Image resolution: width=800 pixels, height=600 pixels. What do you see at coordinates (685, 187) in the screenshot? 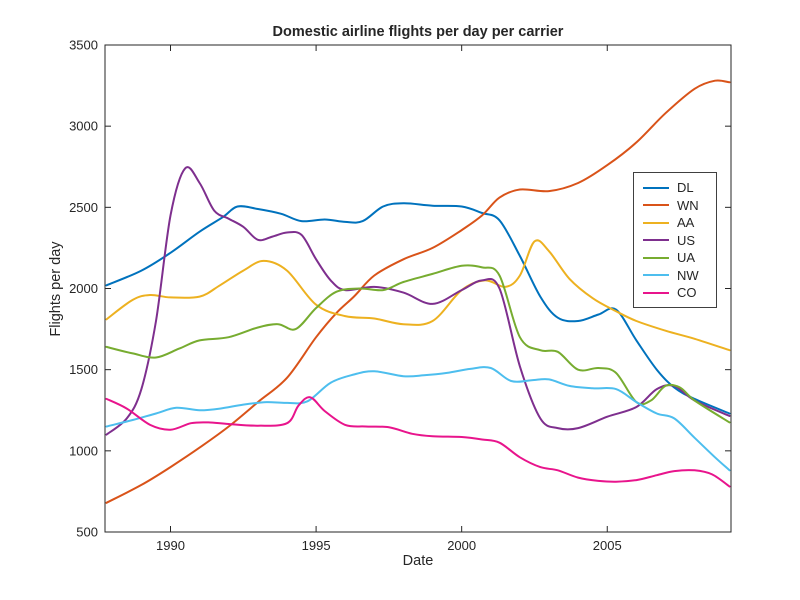
I see `legend-label: DL` at bounding box center [685, 187].